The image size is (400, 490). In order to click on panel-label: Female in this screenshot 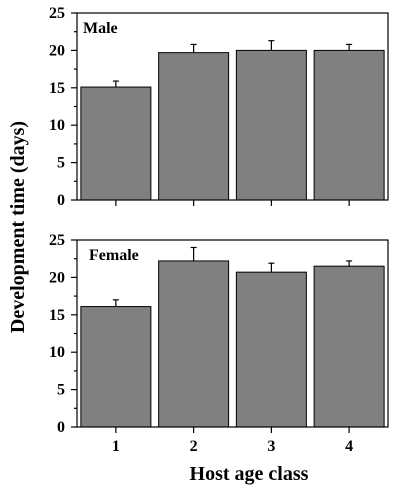, I will do `click(114, 255)`.